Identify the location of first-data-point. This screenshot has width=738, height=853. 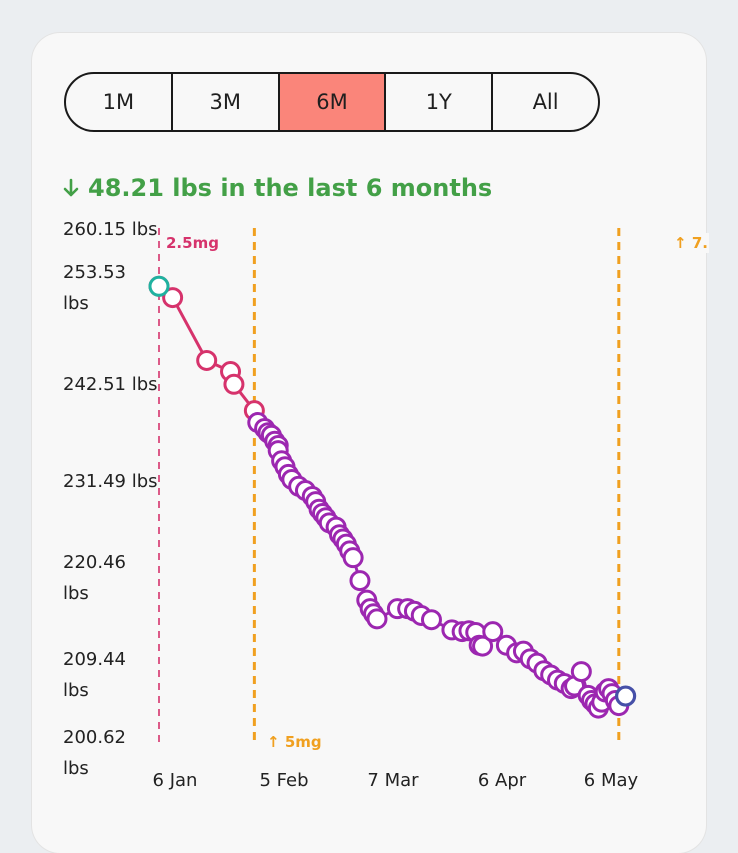
(159, 286).